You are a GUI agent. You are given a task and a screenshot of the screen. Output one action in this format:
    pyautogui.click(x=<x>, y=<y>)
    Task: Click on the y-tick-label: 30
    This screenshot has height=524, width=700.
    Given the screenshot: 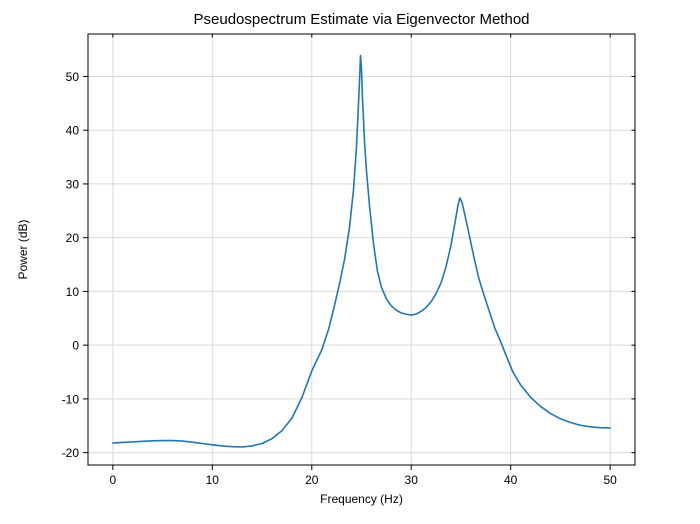 What is the action you would take?
    pyautogui.click(x=73, y=184)
    